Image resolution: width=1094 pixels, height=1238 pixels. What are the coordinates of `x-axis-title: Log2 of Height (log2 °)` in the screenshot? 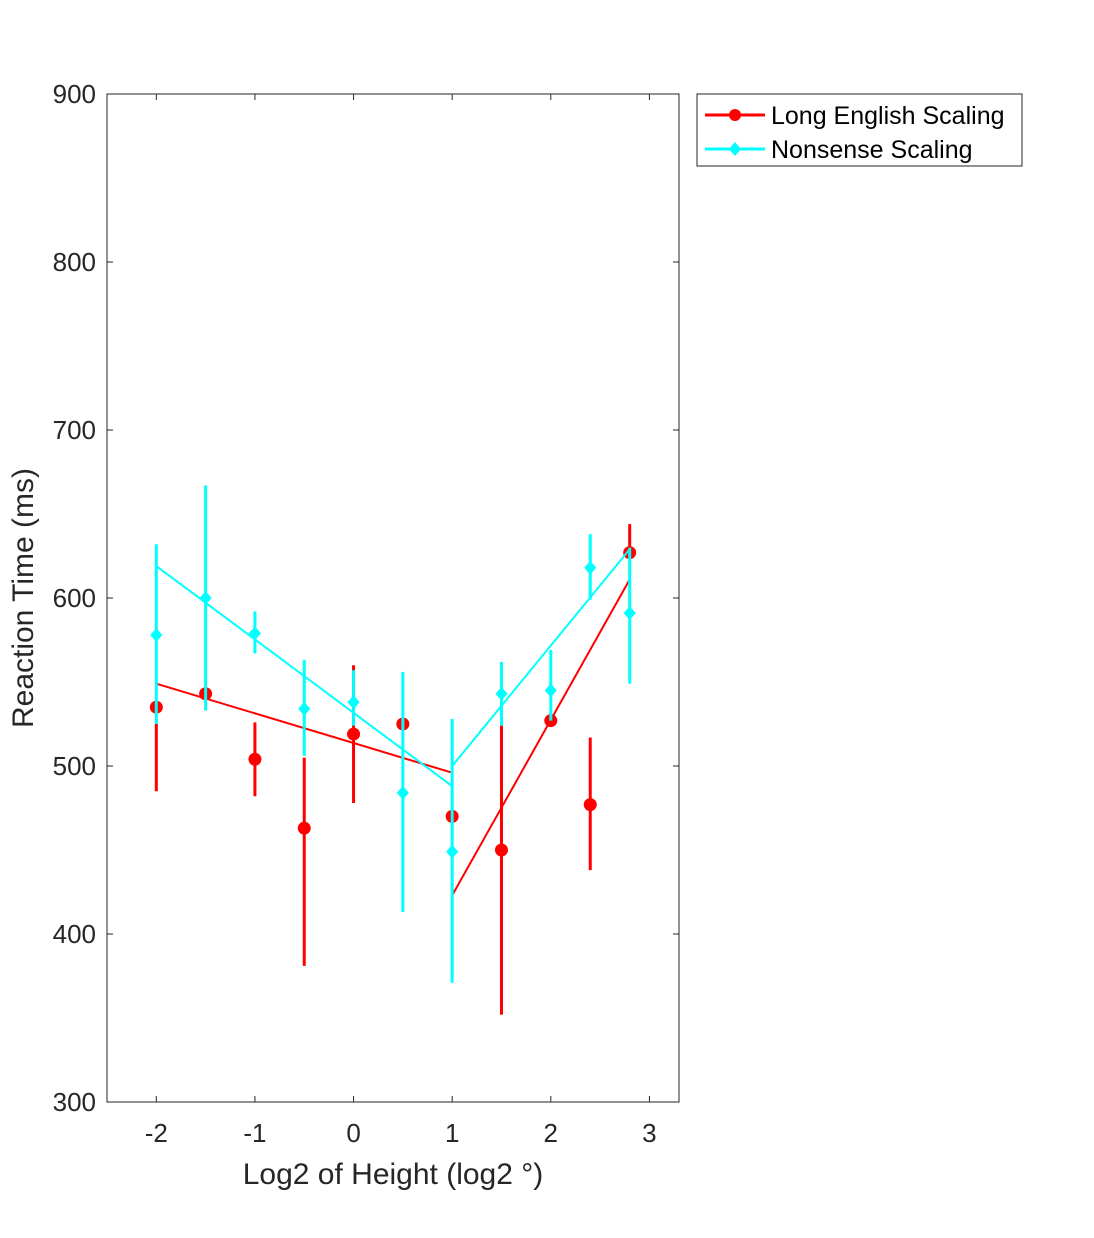 It's located at (393, 1174).